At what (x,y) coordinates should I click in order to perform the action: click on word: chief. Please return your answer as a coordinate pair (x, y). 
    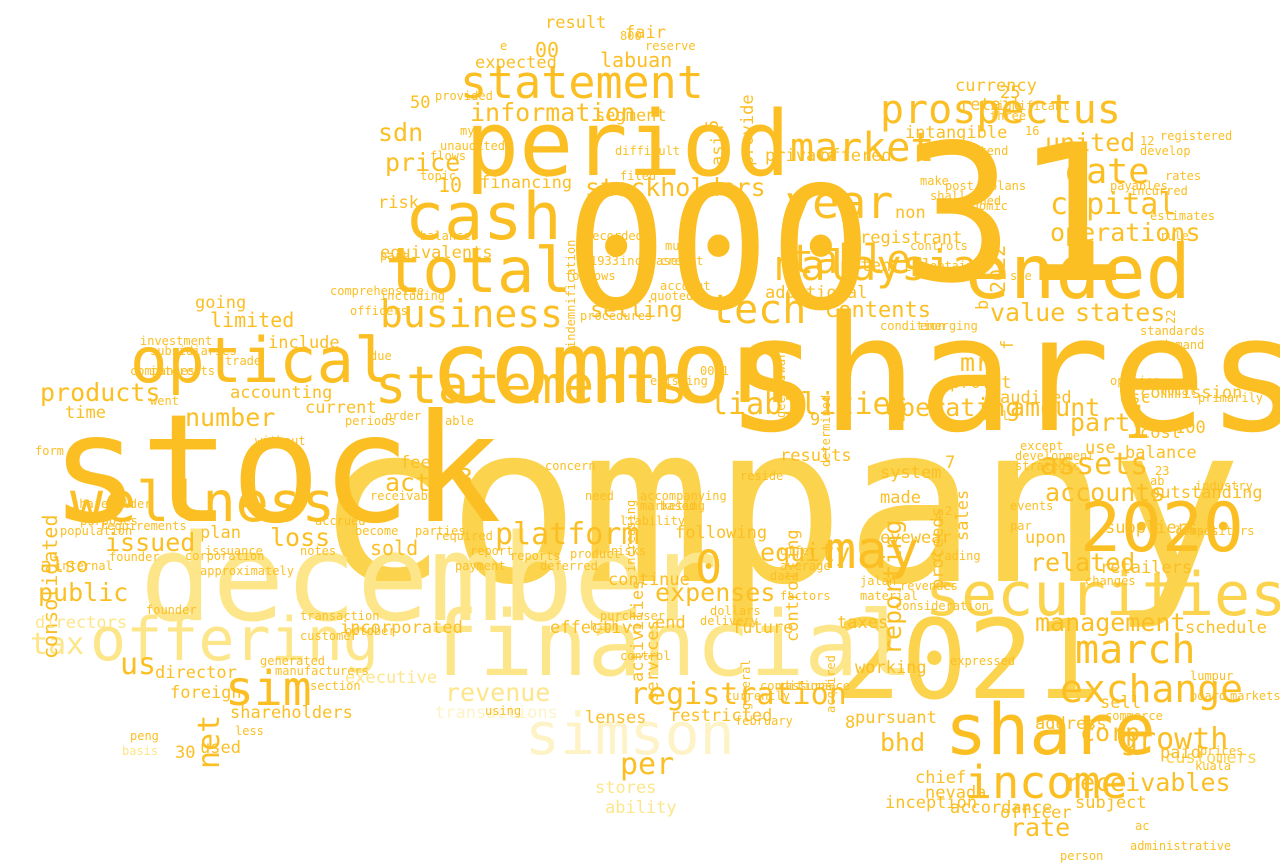
    Looking at the image, I should click on (941, 778).